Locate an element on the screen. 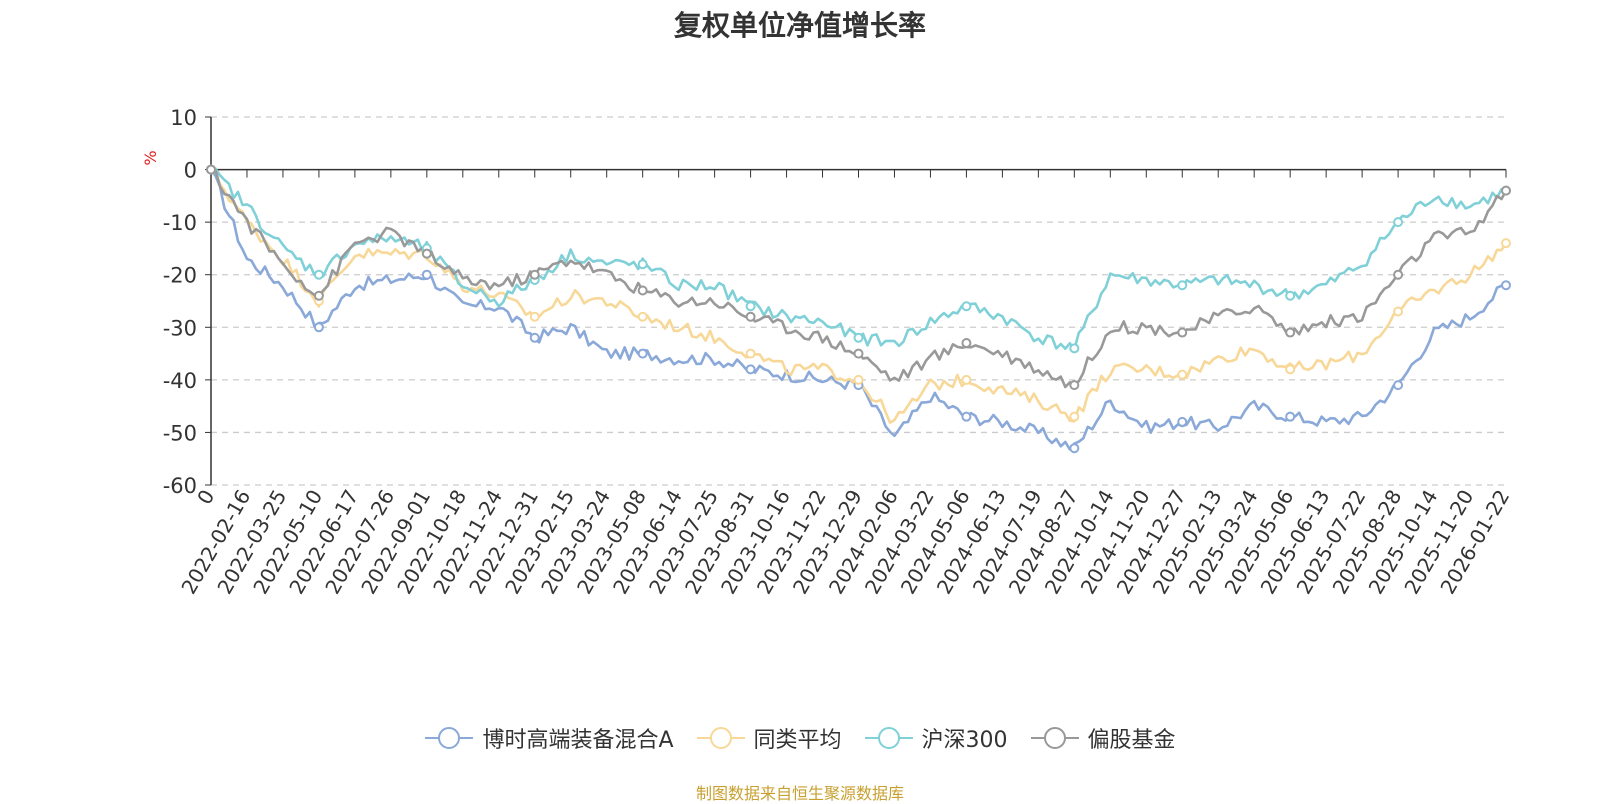 This screenshot has height=804, width=1600. y-tick-label: -30 is located at coordinates (180, 328).